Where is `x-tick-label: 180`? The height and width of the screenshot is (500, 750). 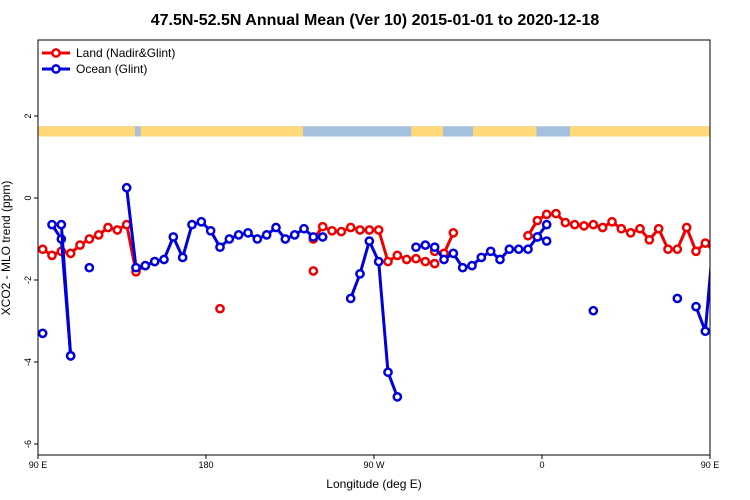
x-tick-label: 180 is located at coordinates (205, 465).